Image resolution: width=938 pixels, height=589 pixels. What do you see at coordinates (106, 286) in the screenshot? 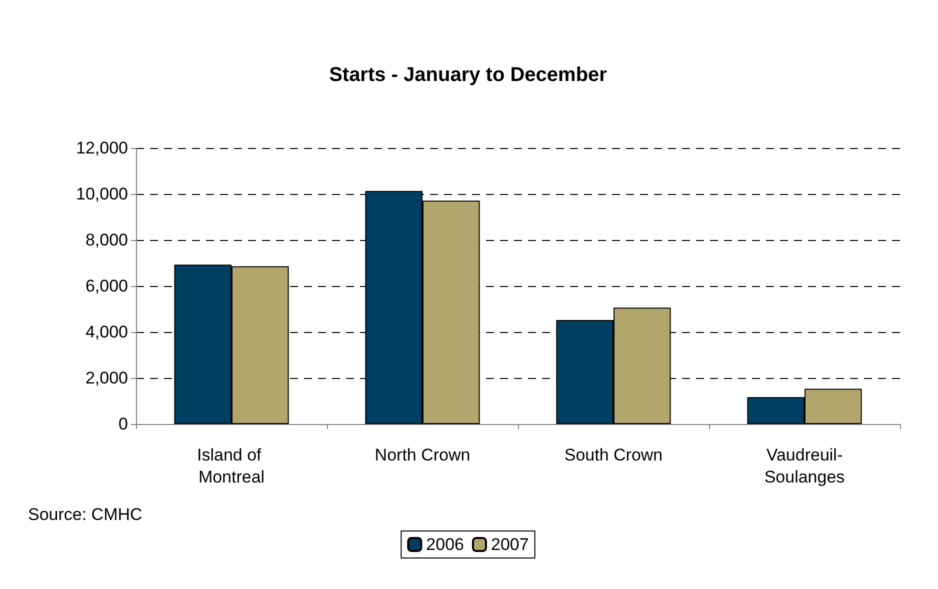
I see `y-tick-label: 6,000` at bounding box center [106, 286].